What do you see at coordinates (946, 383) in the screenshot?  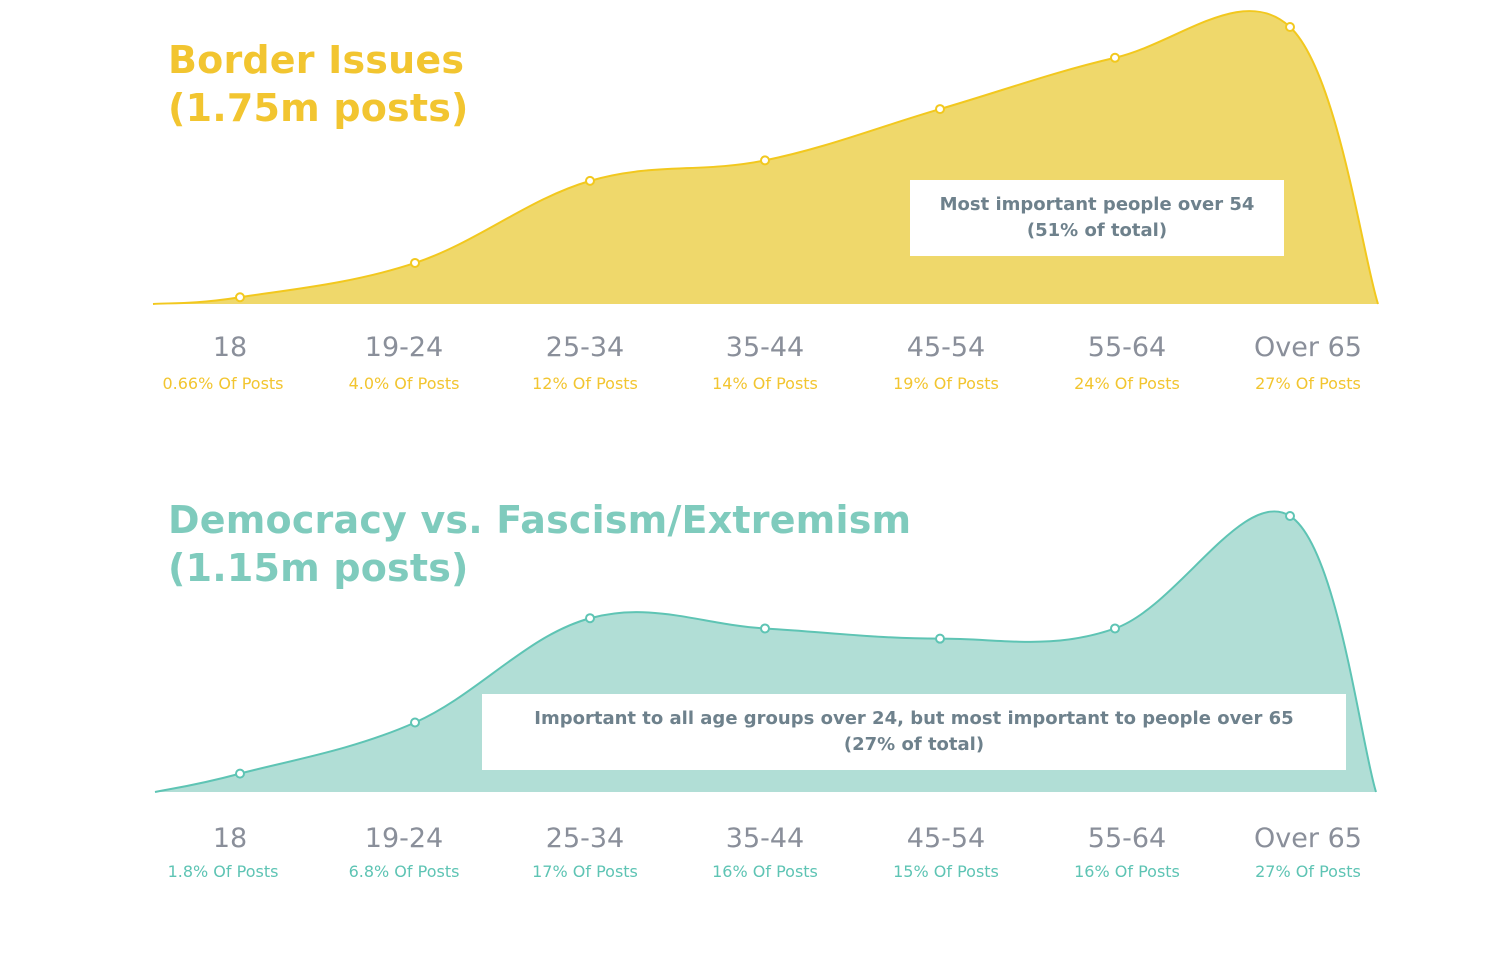 I see `value-label: 19% Of Posts` at bounding box center [946, 383].